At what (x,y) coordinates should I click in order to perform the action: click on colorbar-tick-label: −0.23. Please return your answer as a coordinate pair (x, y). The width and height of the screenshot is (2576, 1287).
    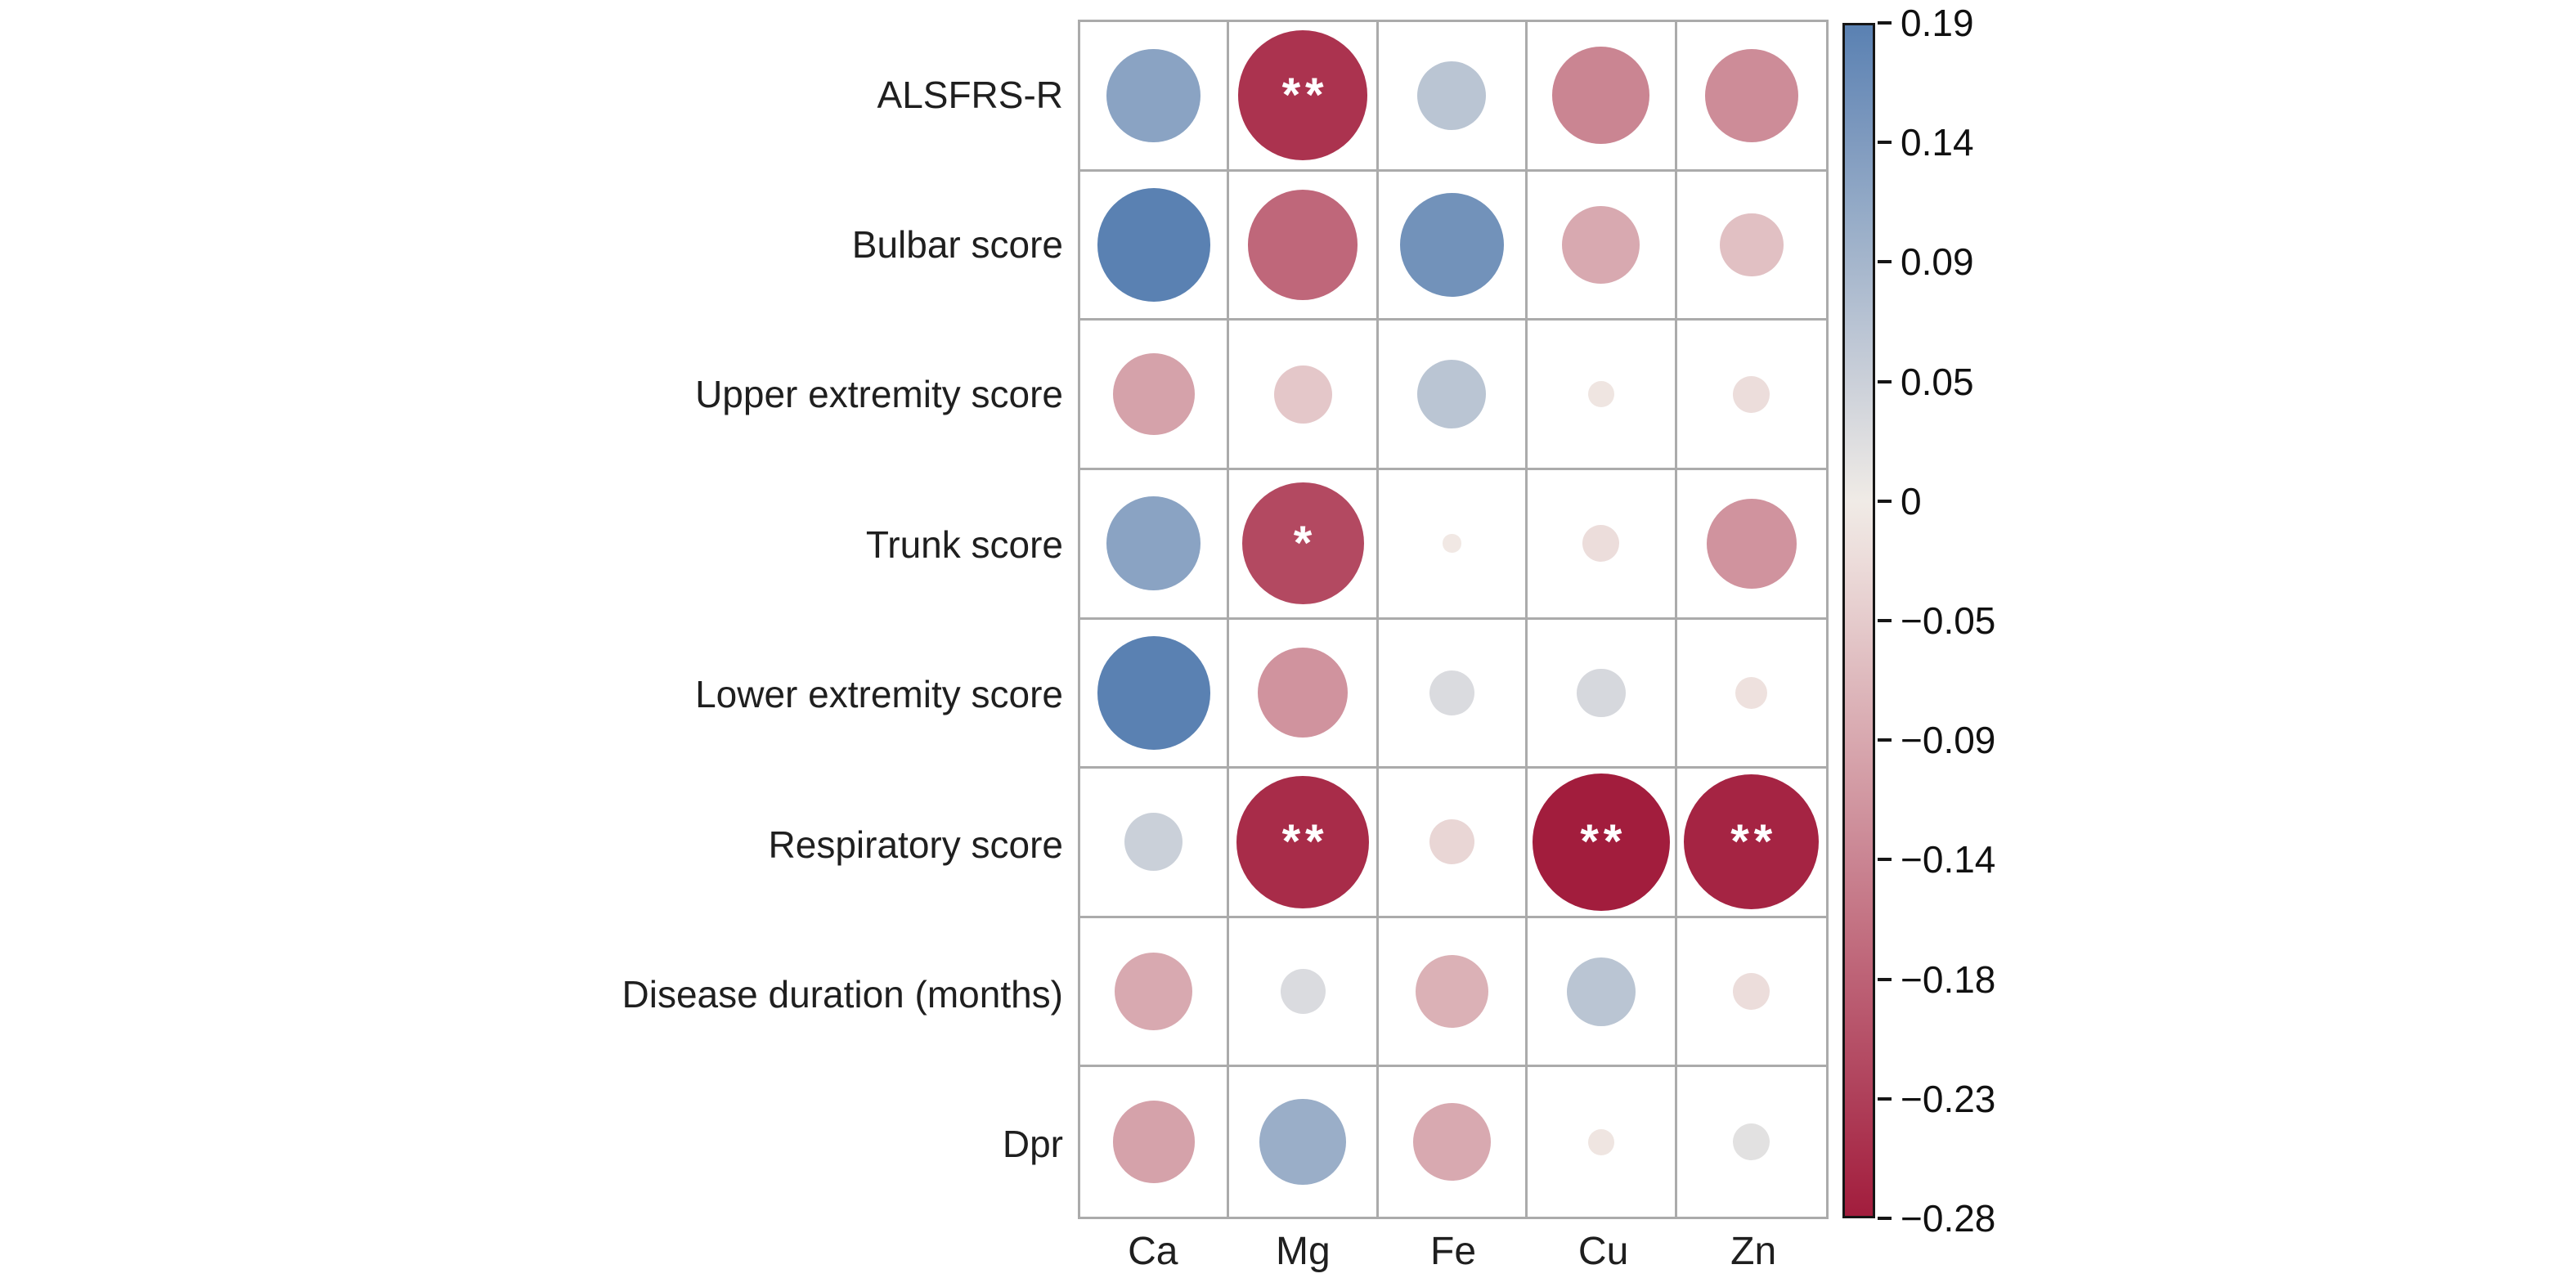
    Looking at the image, I should click on (1948, 1098).